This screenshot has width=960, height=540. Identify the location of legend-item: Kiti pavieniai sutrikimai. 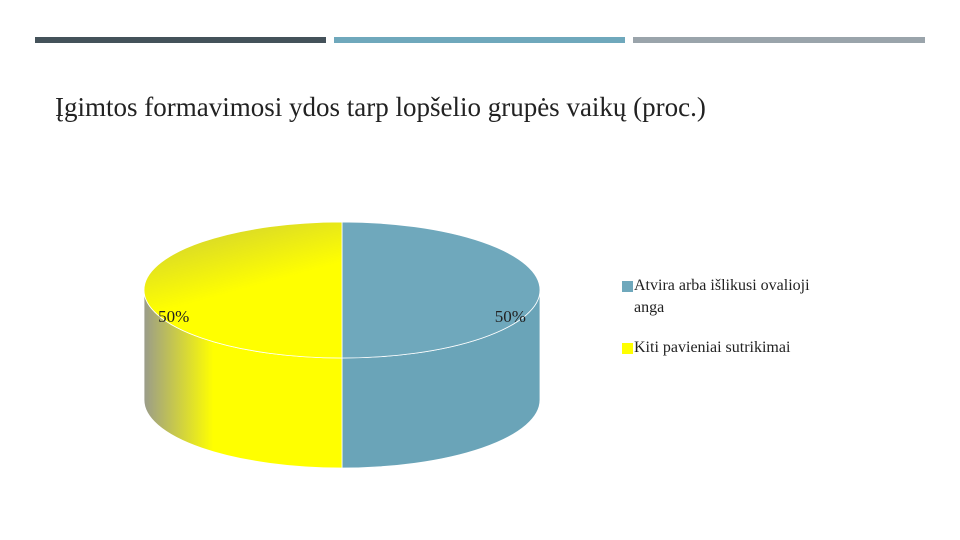
(732, 348).